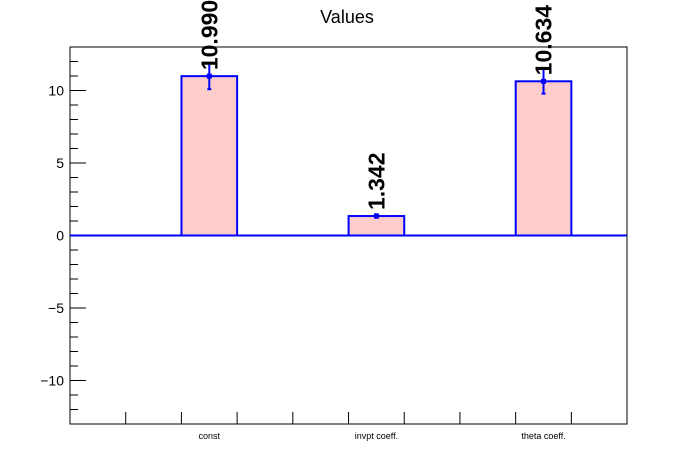  I want to click on chart-title: Values, so click(347, 17).